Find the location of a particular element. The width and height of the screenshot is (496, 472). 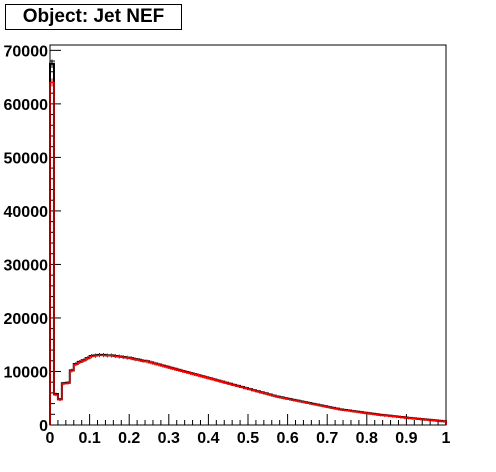

x-tick-label: 0.2 is located at coordinates (129, 438).